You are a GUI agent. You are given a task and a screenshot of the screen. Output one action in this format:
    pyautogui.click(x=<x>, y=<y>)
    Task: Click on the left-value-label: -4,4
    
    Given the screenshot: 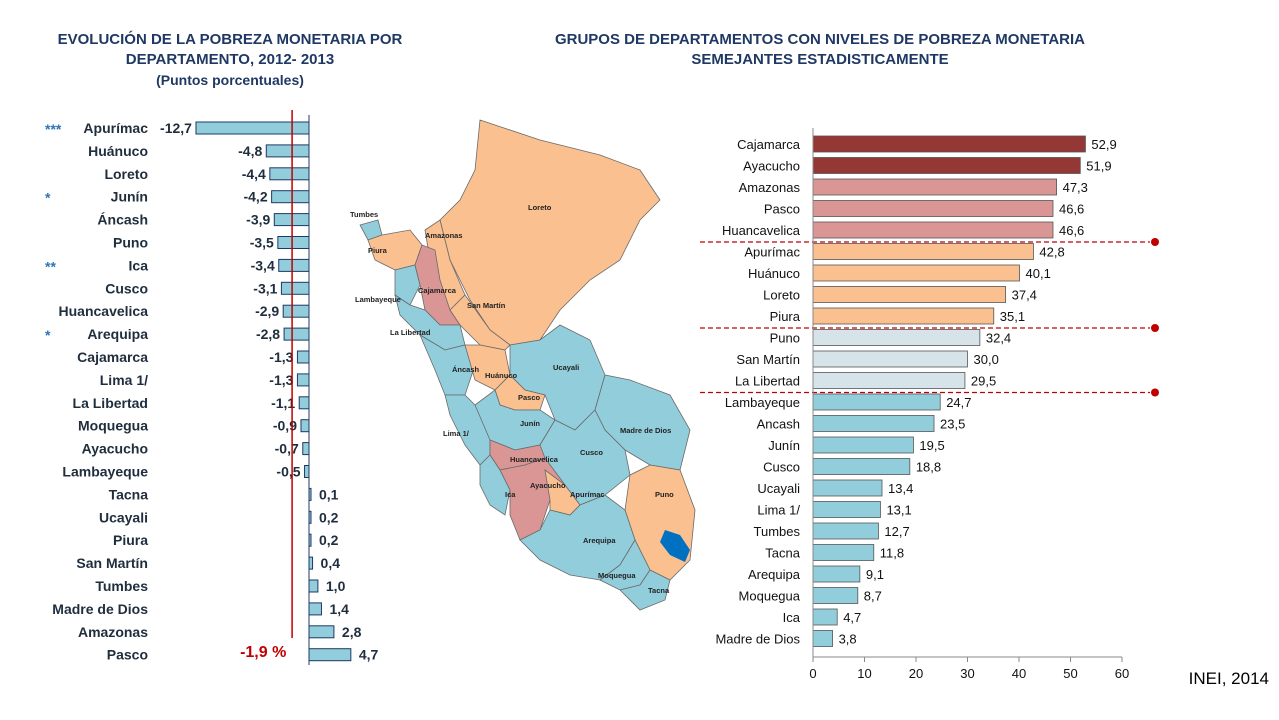 What is the action you would take?
    pyautogui.click(x=254, y=174)
    